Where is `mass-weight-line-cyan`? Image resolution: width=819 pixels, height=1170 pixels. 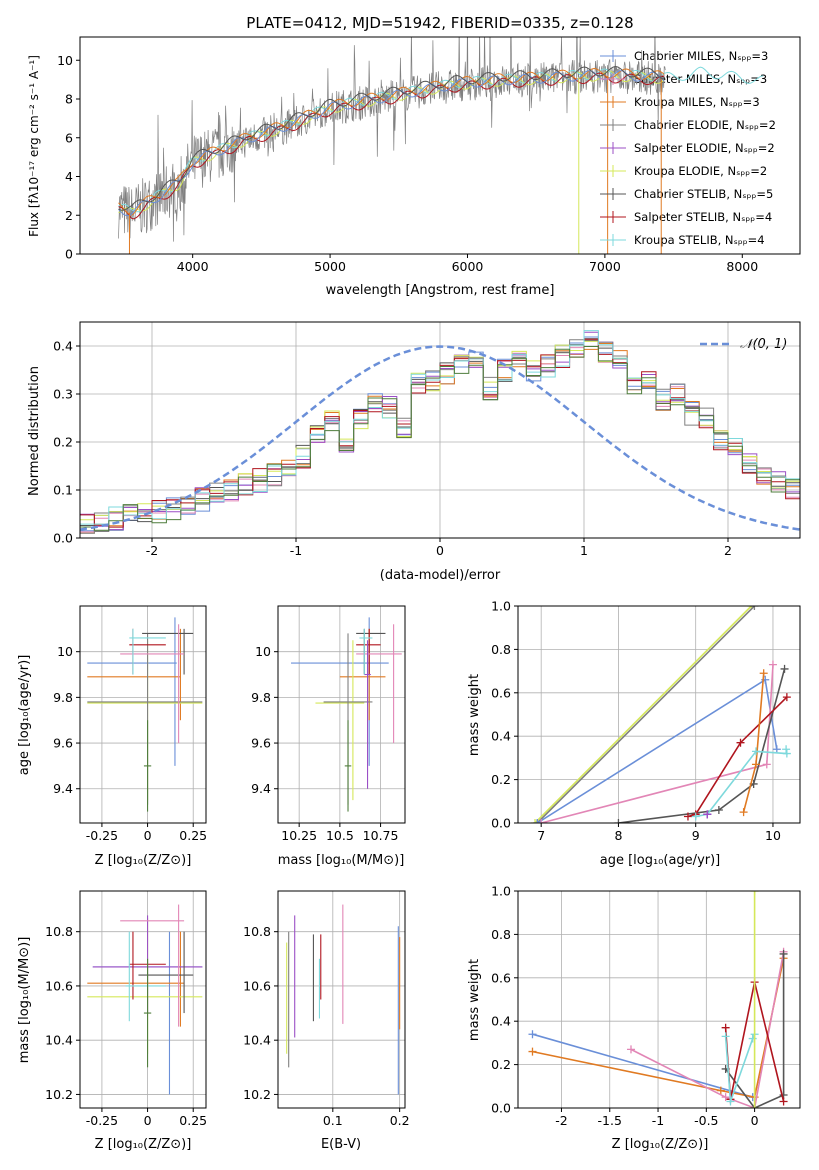 mass-weight-line-cyan is located at coordinates (740, 1067).